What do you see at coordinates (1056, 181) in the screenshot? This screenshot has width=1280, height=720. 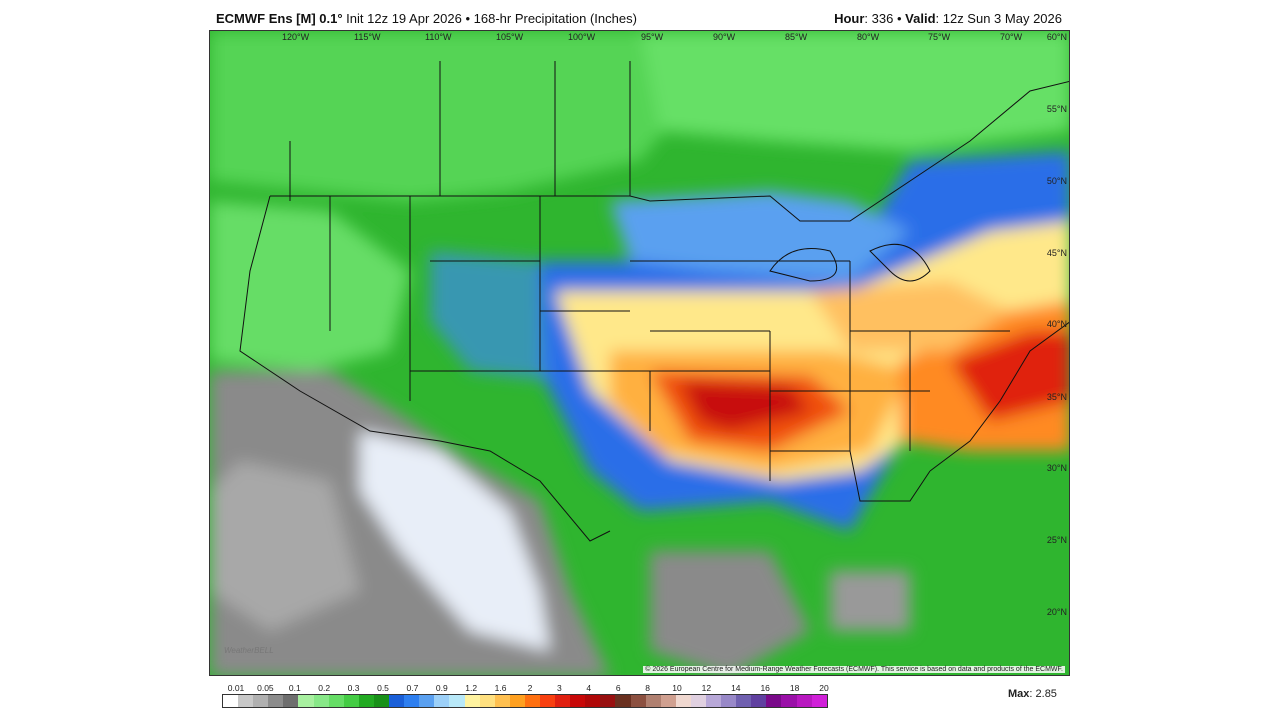 I see `lat-label: 50°N` at bounding box center [1056, 181].